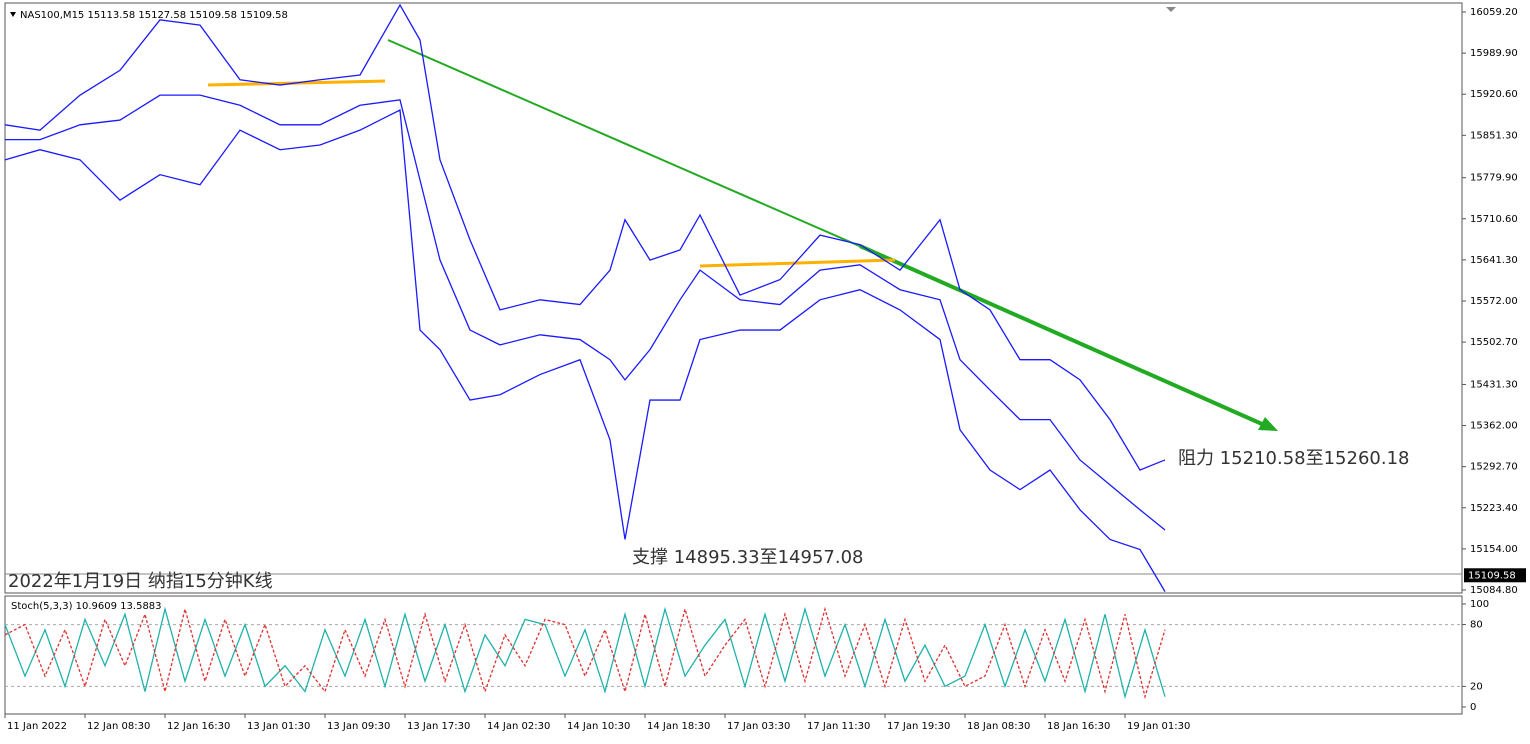 The height and width of the screenshot is (744, 1530). What do you see at coordinates (998, 726) in the screenshot?
I see `x-tick-label: 18 Jan 08:30` at bounding box center [998, 726].